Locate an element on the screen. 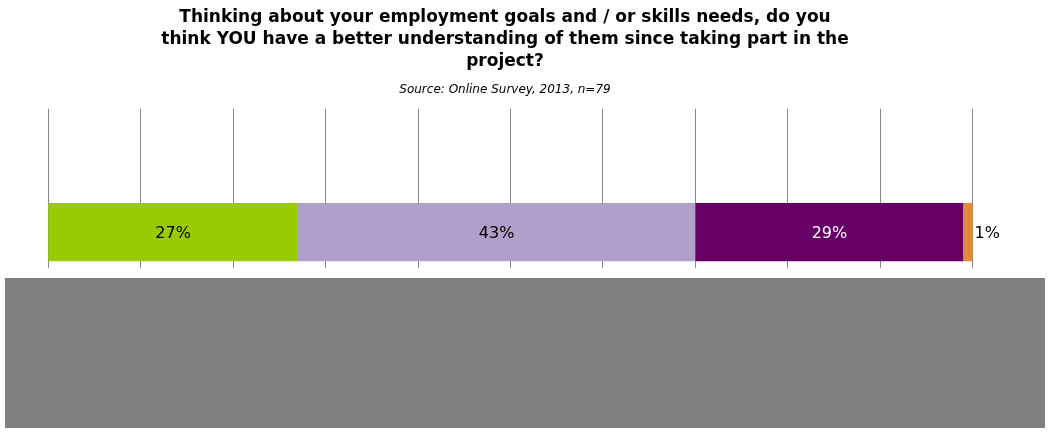 The height and width of the screenshot is (434, 1051). data-label: 29% is located at coordinates (829, 232).